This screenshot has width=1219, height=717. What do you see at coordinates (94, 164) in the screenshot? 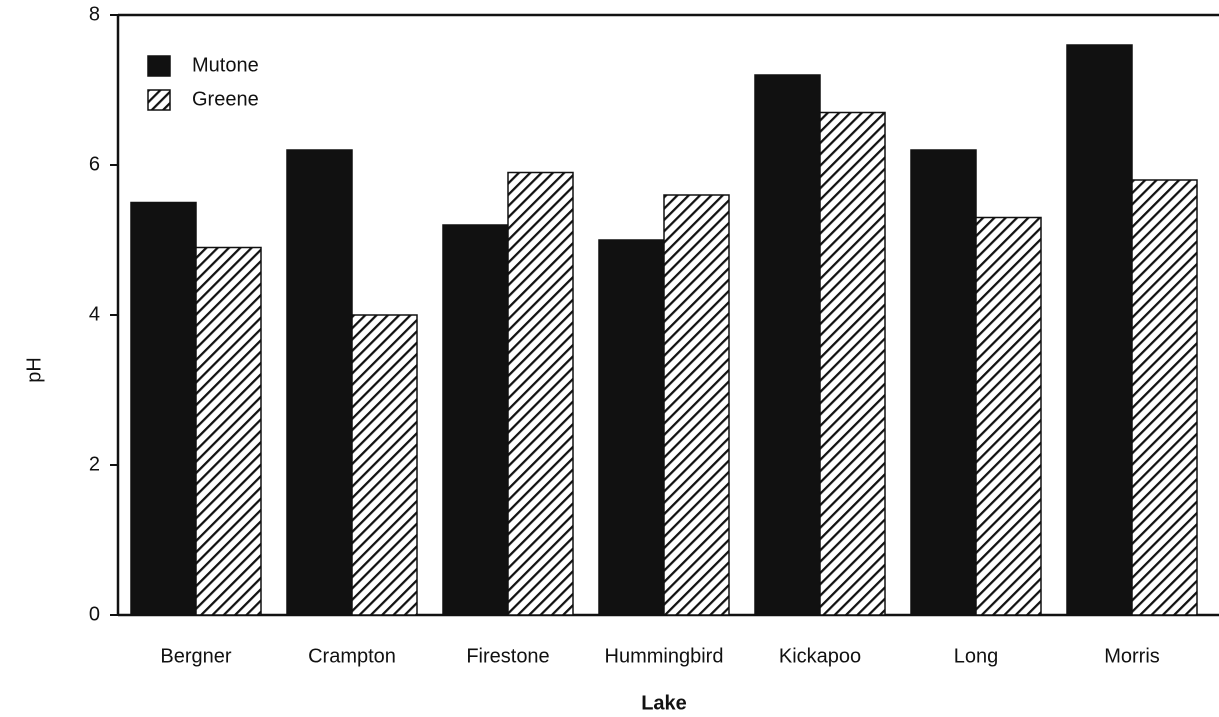
I see `y-tick-label: 6` at bounding box center [94, 164].